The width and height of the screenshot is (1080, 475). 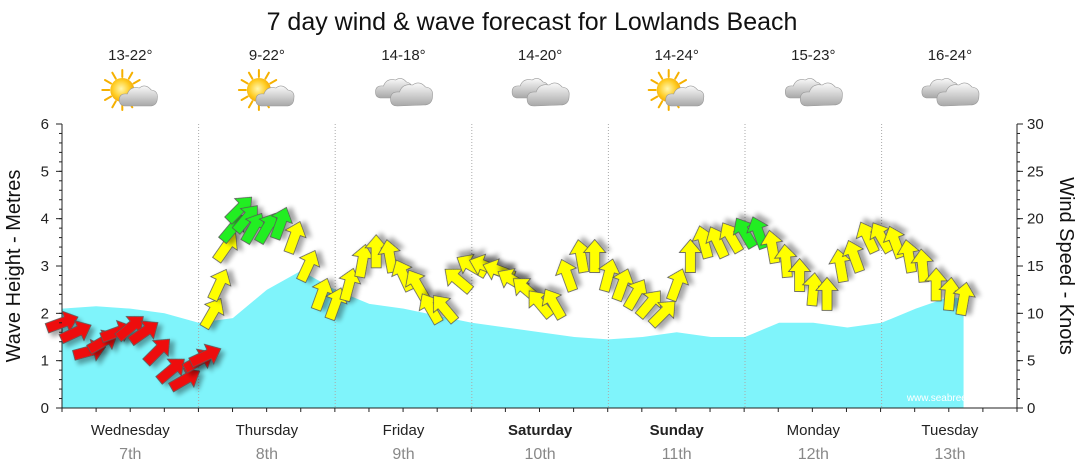 I want to click on day-temperature: 16-24°, so click(x=950, y=55).